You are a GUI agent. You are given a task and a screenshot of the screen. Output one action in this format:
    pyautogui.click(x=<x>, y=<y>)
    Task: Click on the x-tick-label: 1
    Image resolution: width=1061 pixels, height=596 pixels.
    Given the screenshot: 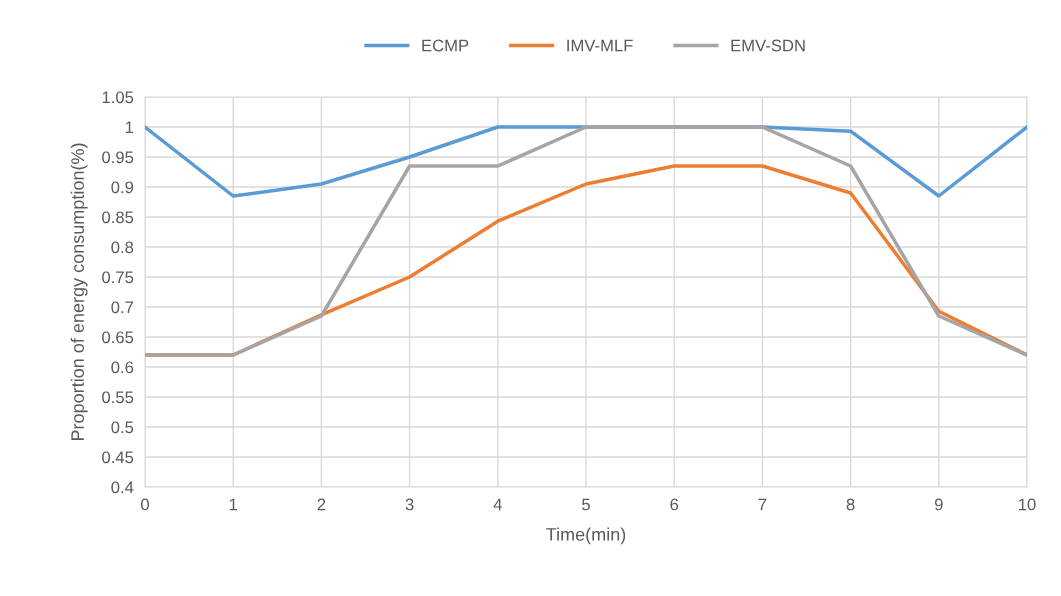 What is the action you would take?
    pyautogui.click(x=233, y=504)
    